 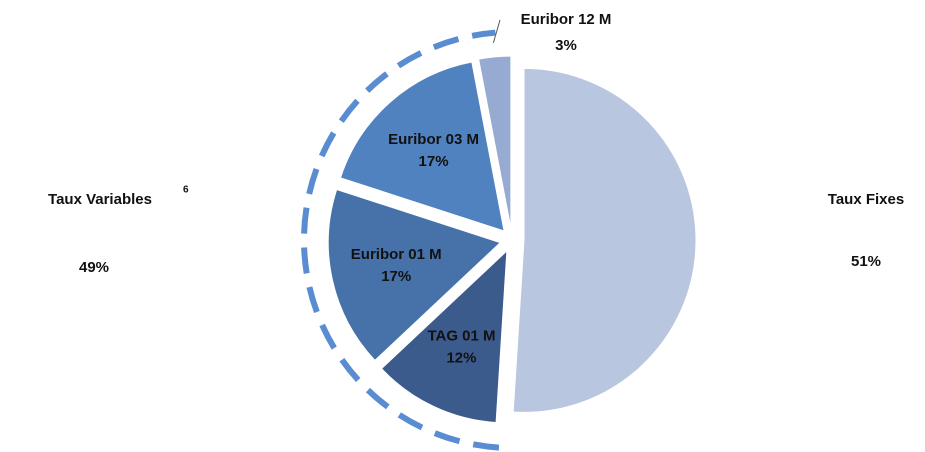 What do you see at coordinates (186, 190) in the screenshot?
I see `footnote-marker: 6` at bounding box center [186, 190].